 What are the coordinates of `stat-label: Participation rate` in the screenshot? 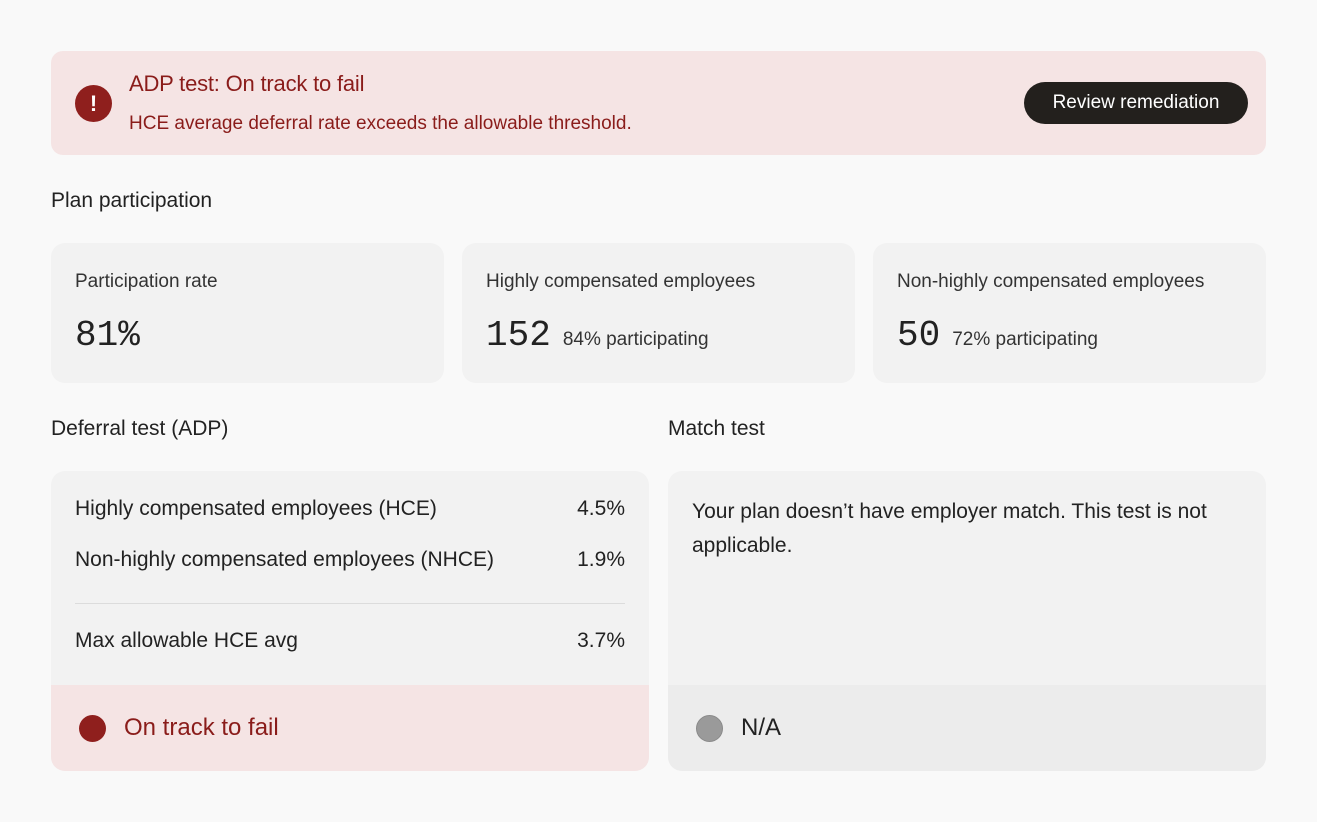 It's located at (146, 281).